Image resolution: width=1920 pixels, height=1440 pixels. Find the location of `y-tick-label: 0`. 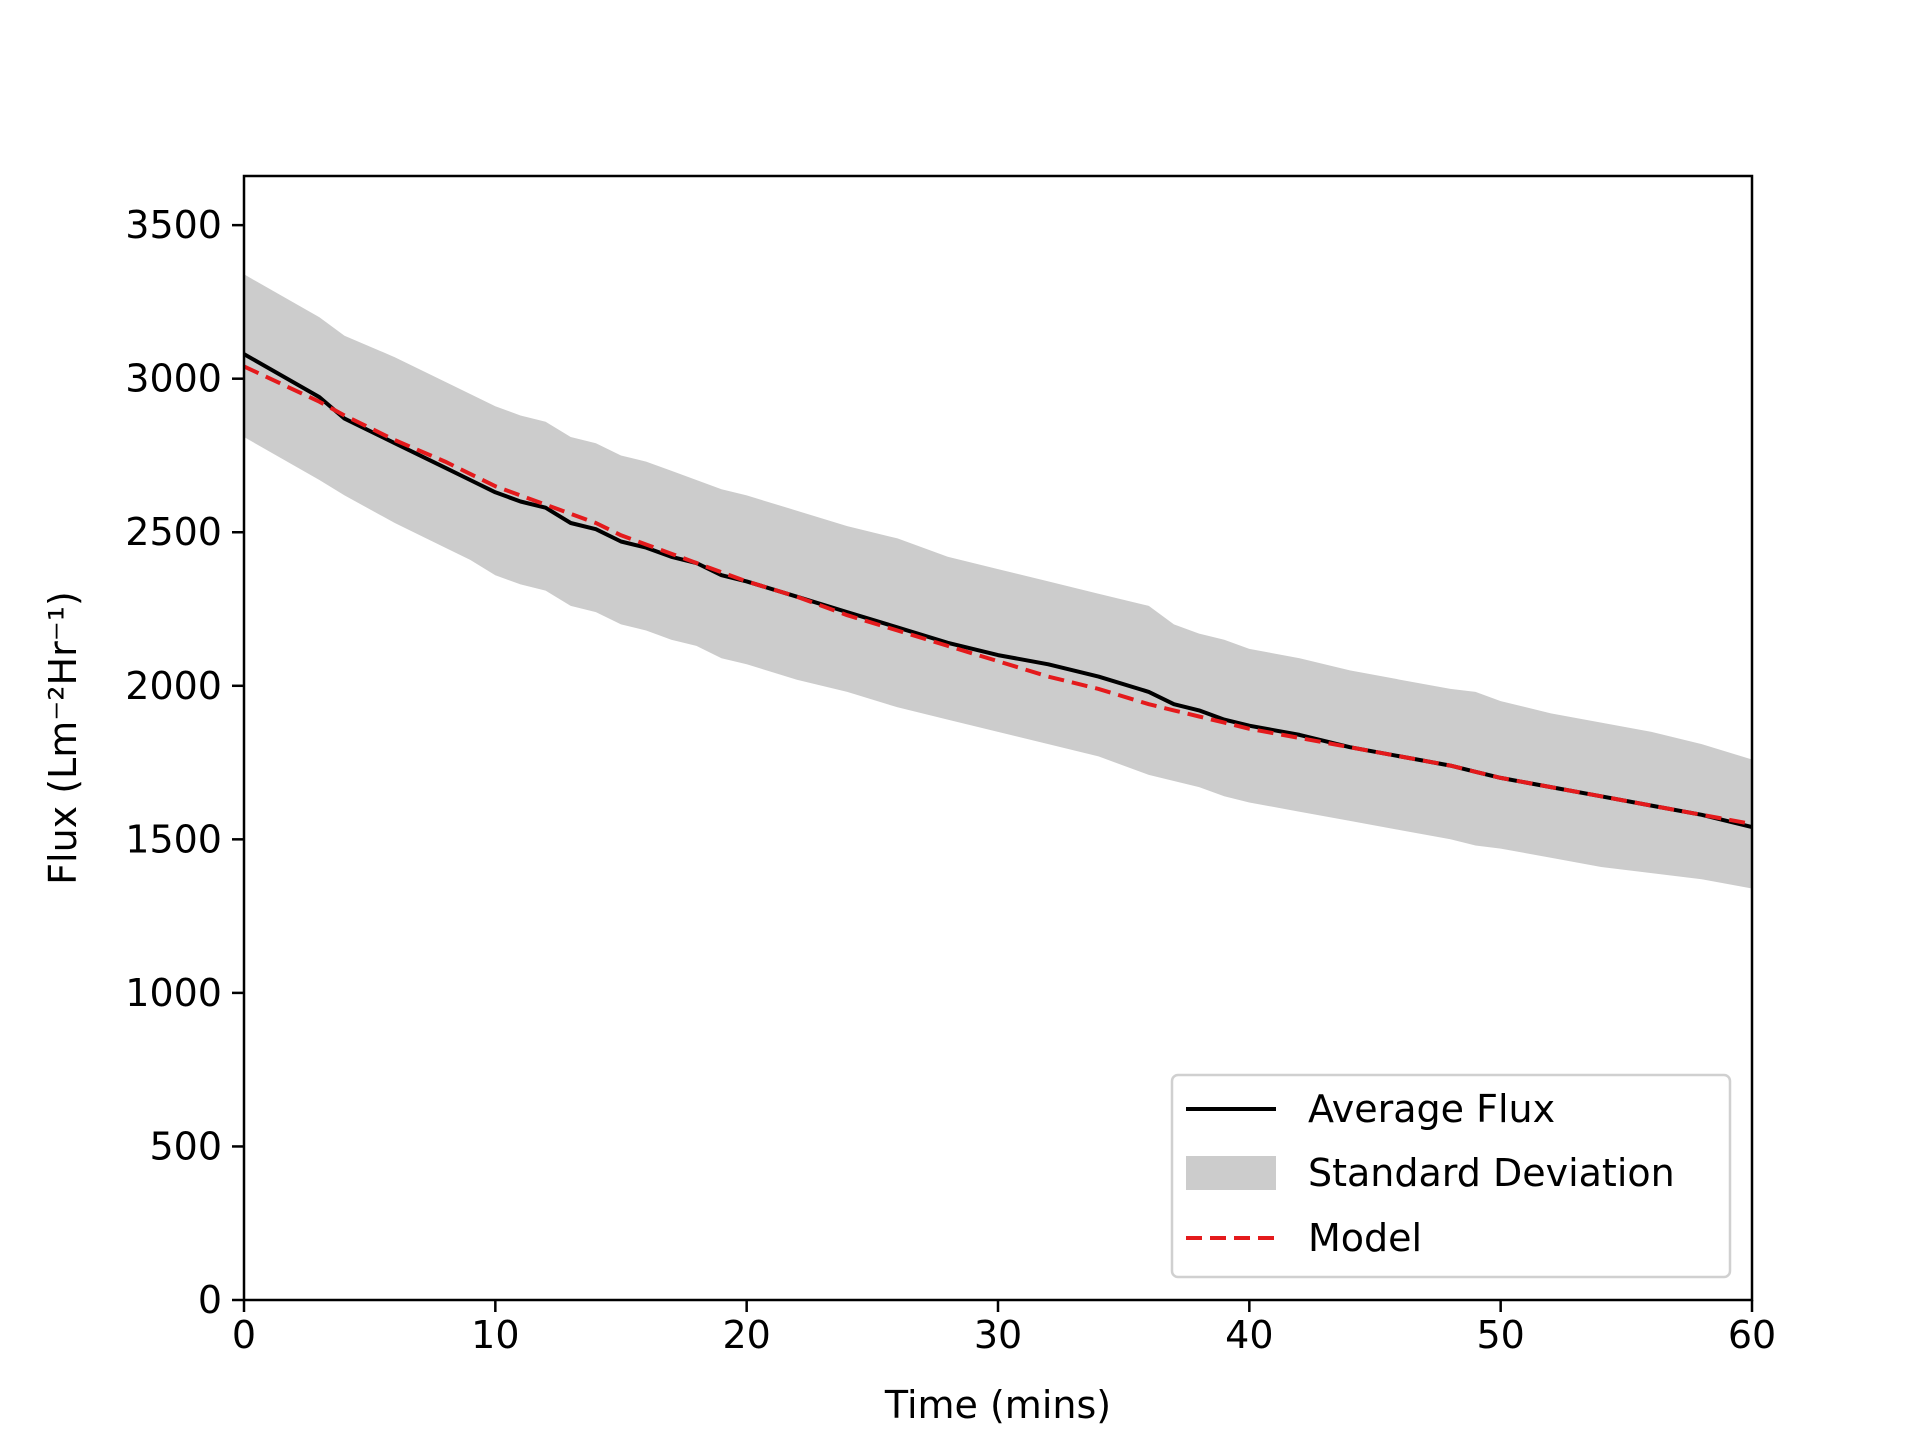

y-tick-label: 0 is located at coordinates (210, 1300).